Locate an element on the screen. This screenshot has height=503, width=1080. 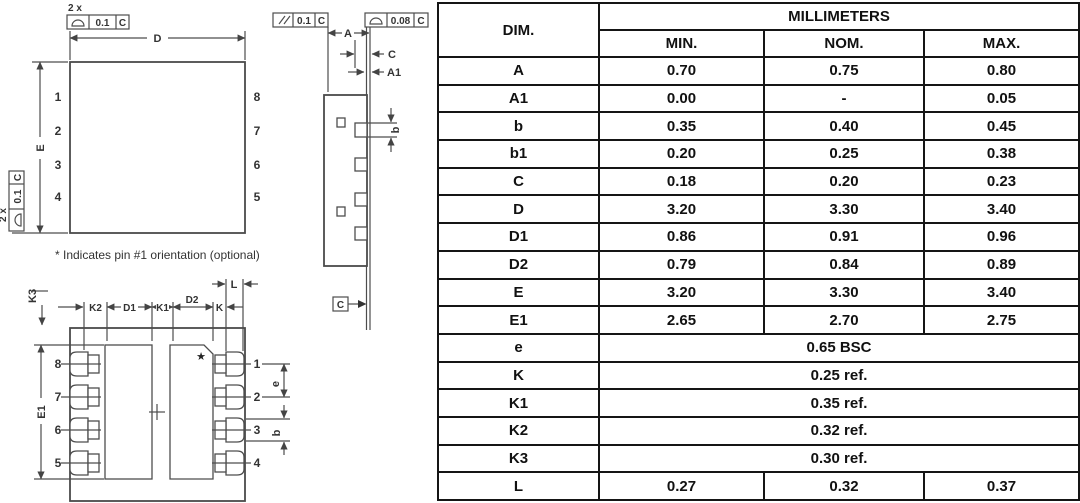
dim-label-E: E is located at coordinates (41, 147).